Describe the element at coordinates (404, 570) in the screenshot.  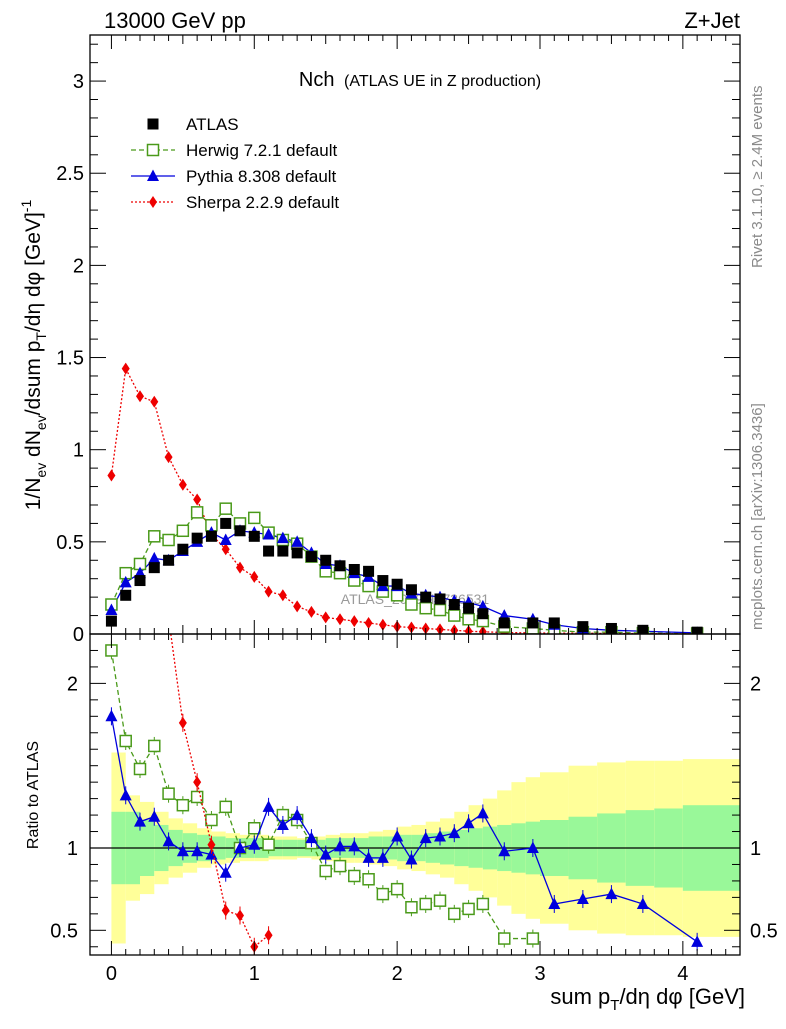
I see `herwig-line` at that location.